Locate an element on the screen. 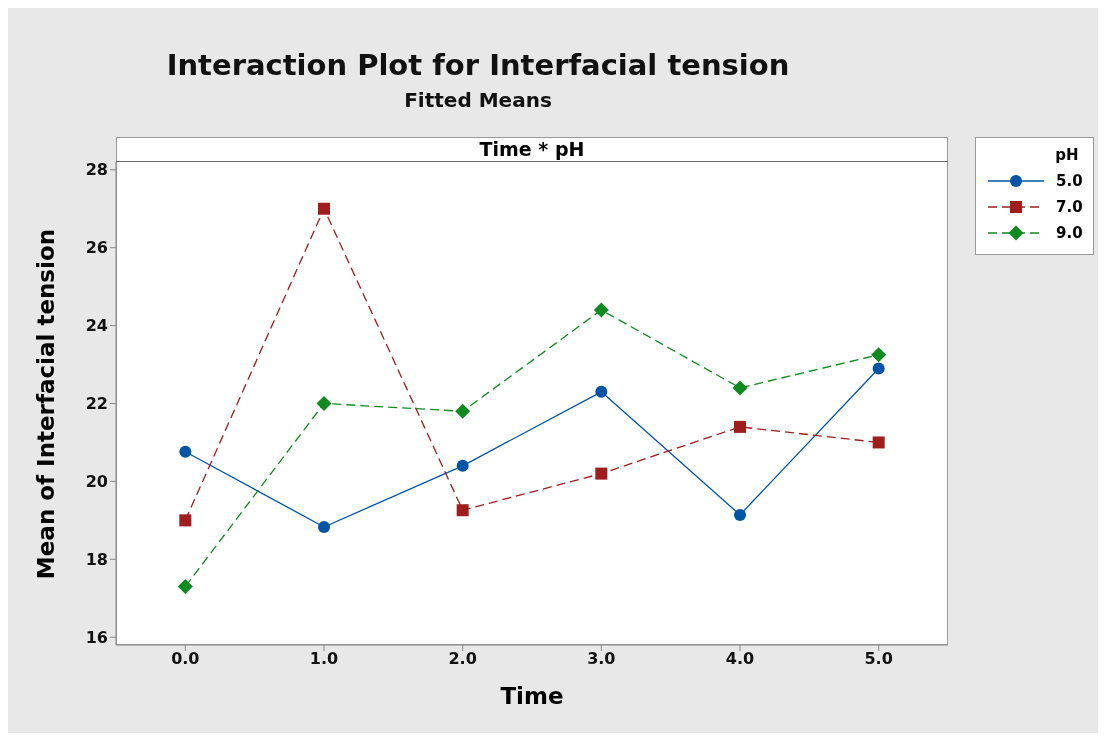 This screenshot has width=1107, height=740. x-tick-label: 3.0 is located at coordinates (601, 659).